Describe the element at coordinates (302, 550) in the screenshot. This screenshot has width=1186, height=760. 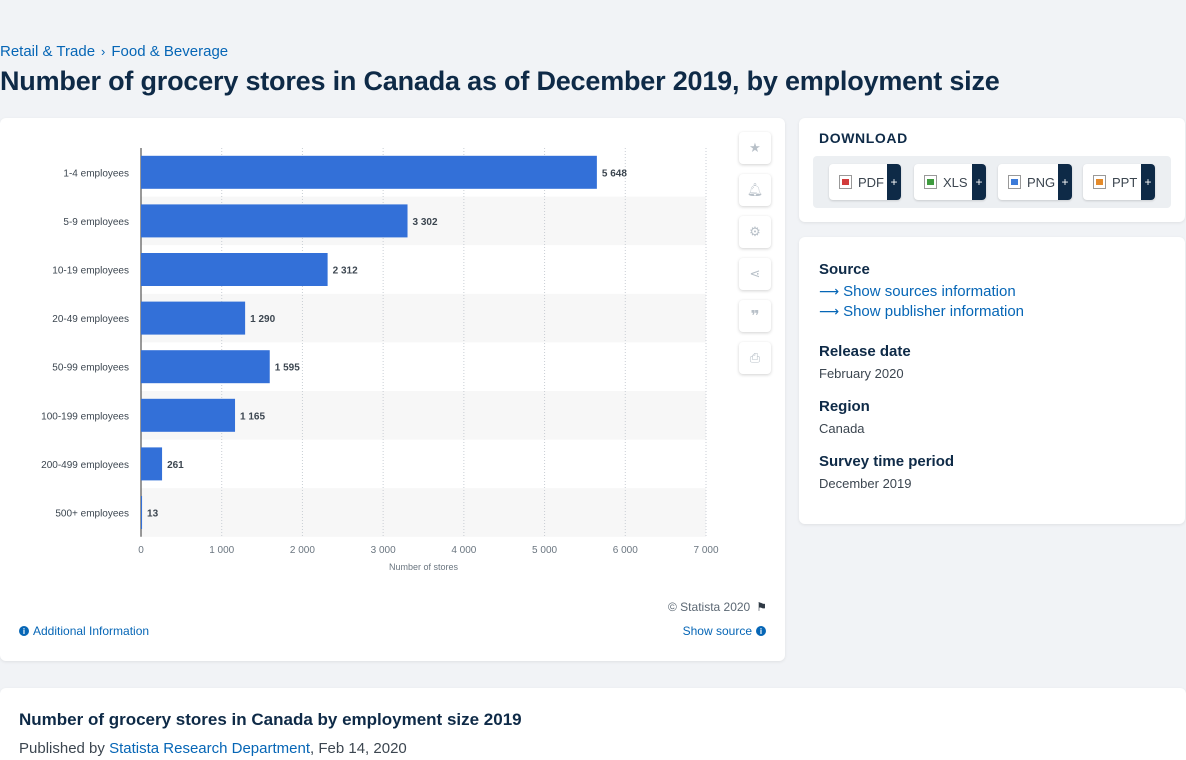
I see `x-tick-label: 2 000` at that location.